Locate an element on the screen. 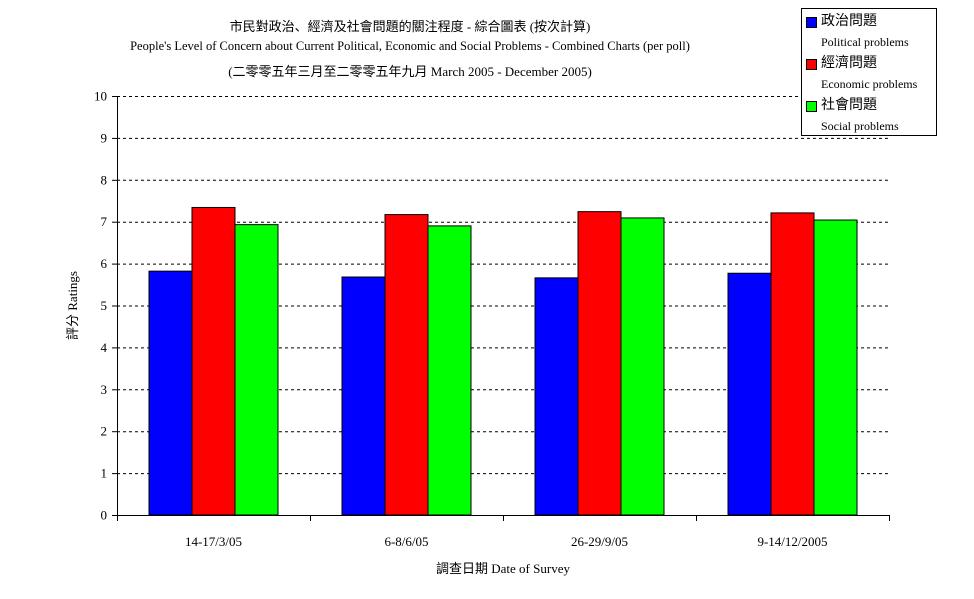 The width and height of the screenshot is (974, 599). x-tick-label: 26-29/9/05 is located at coordinates (599, 541).